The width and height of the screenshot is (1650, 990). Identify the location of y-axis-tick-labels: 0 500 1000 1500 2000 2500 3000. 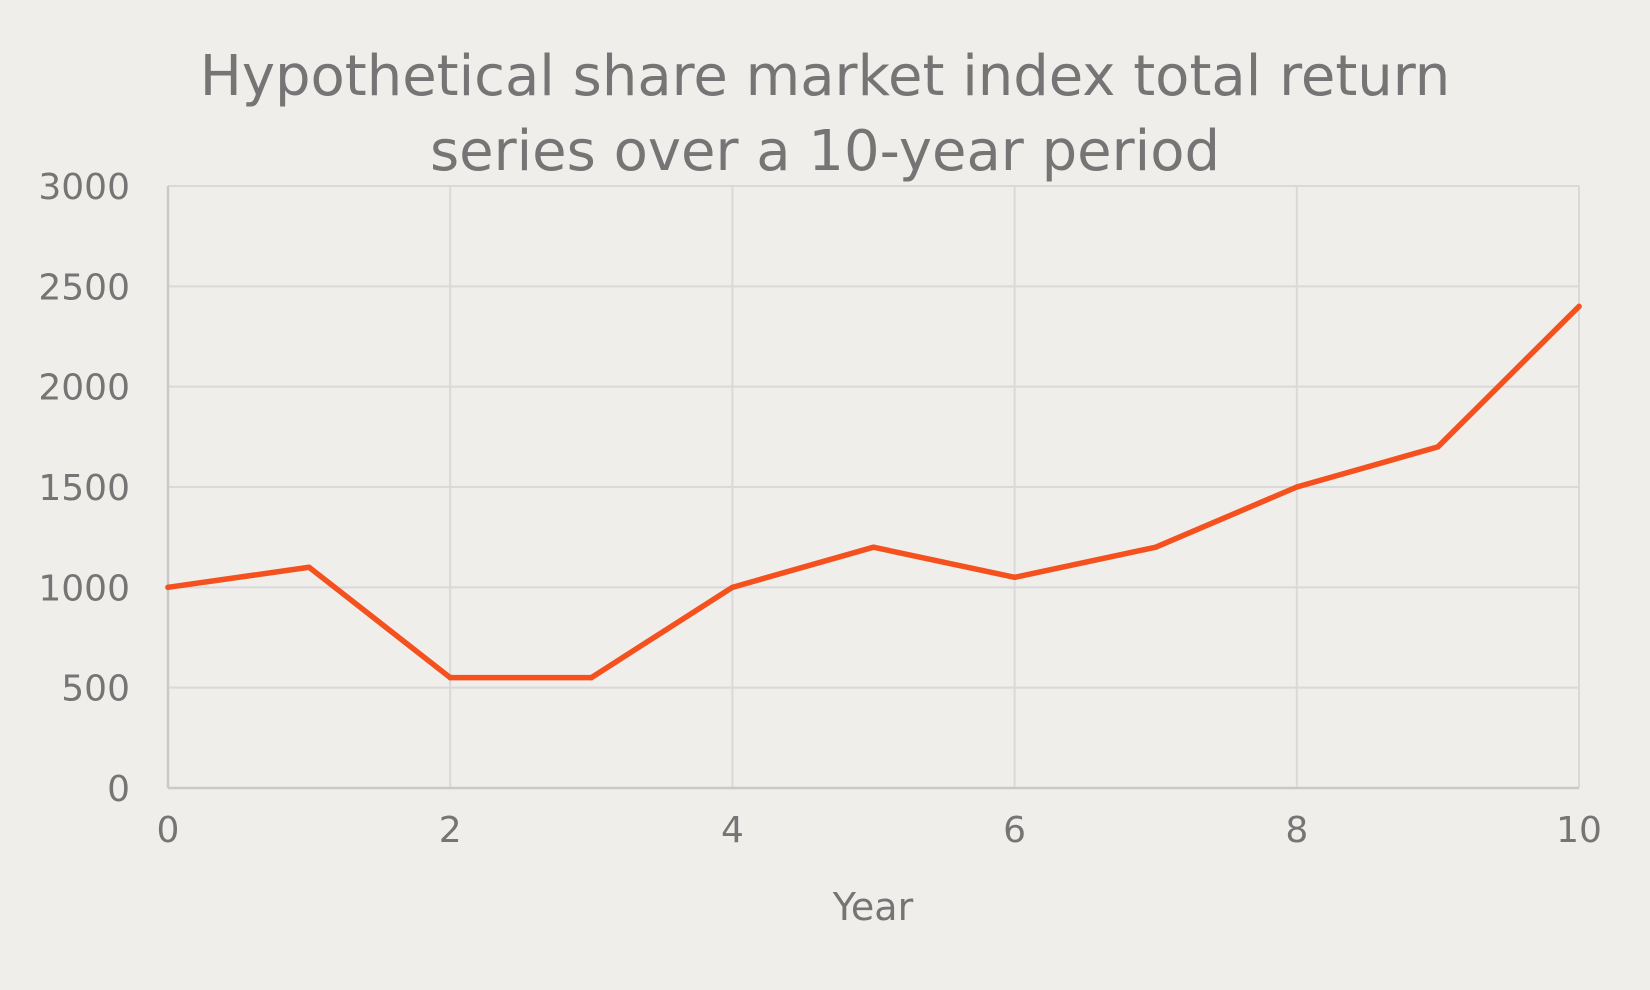
(84, 488).